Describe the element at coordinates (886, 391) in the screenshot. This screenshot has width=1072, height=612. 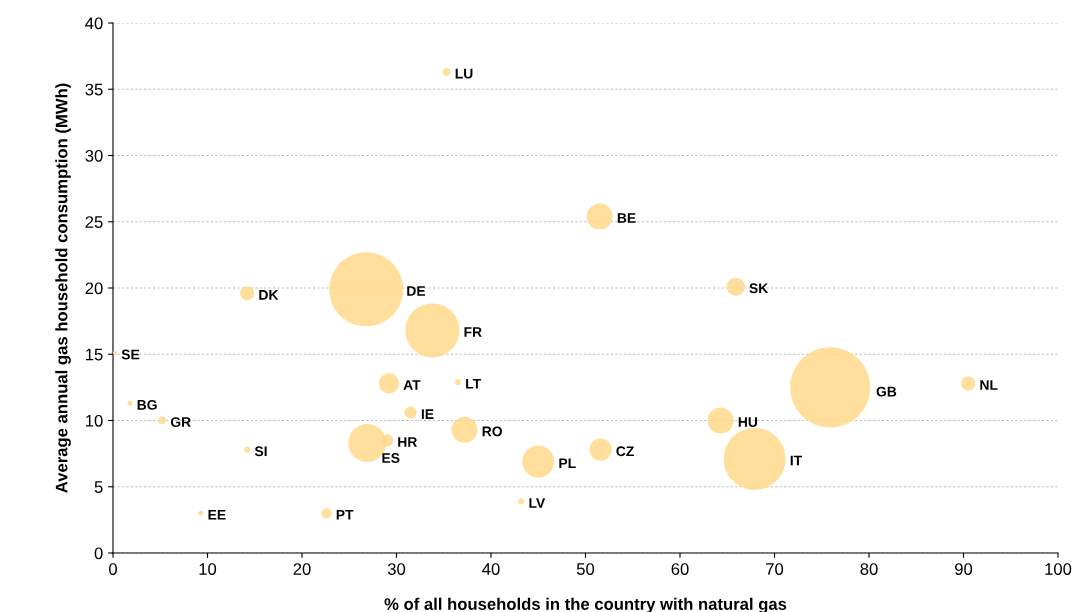
I see `annotation: GB` at that location.